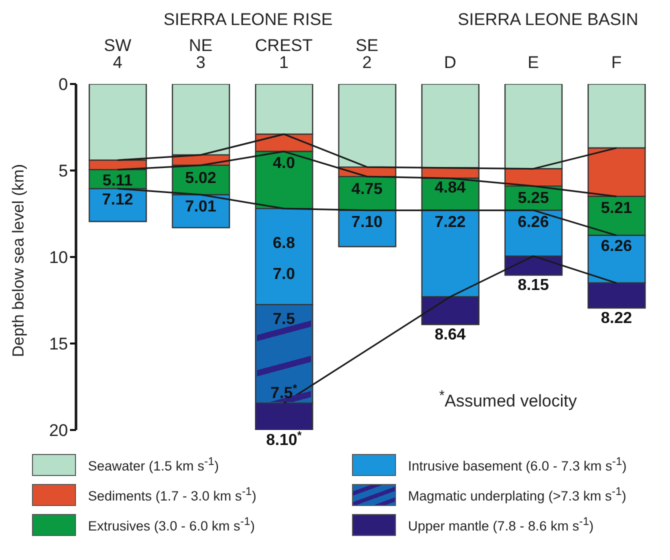 Image resolution: width=670 pixels, height=560 pixels. I want to click on annotation: 6.8, so click(284, 243).